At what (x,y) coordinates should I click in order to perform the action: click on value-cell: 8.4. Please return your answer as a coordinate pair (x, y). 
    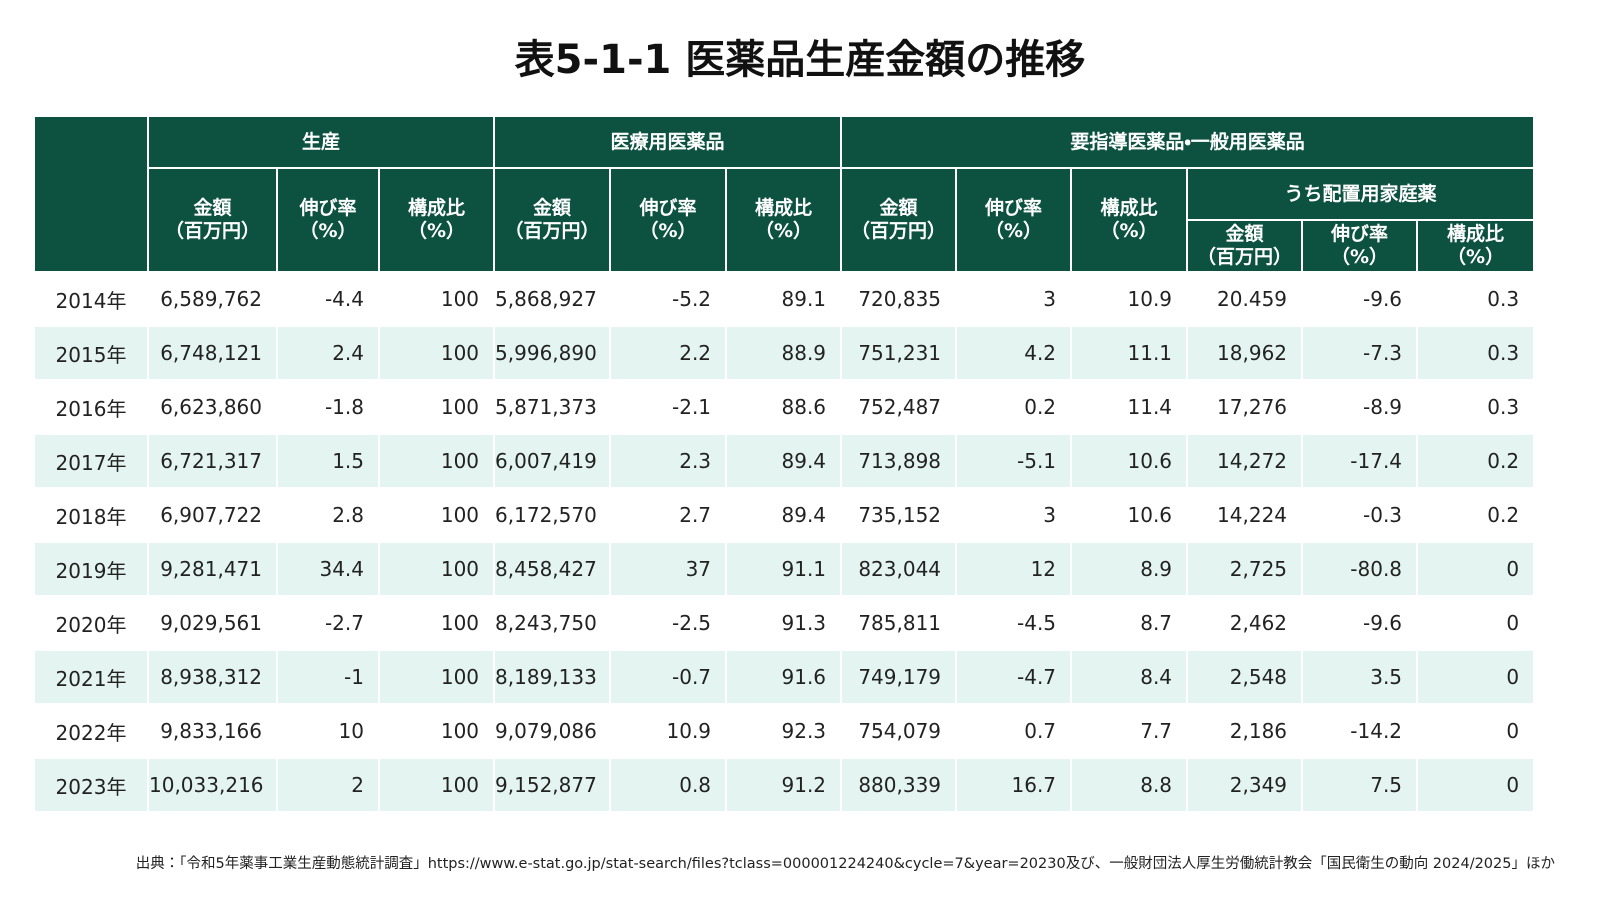
    Looking at the image, I should click on (1129, 677).